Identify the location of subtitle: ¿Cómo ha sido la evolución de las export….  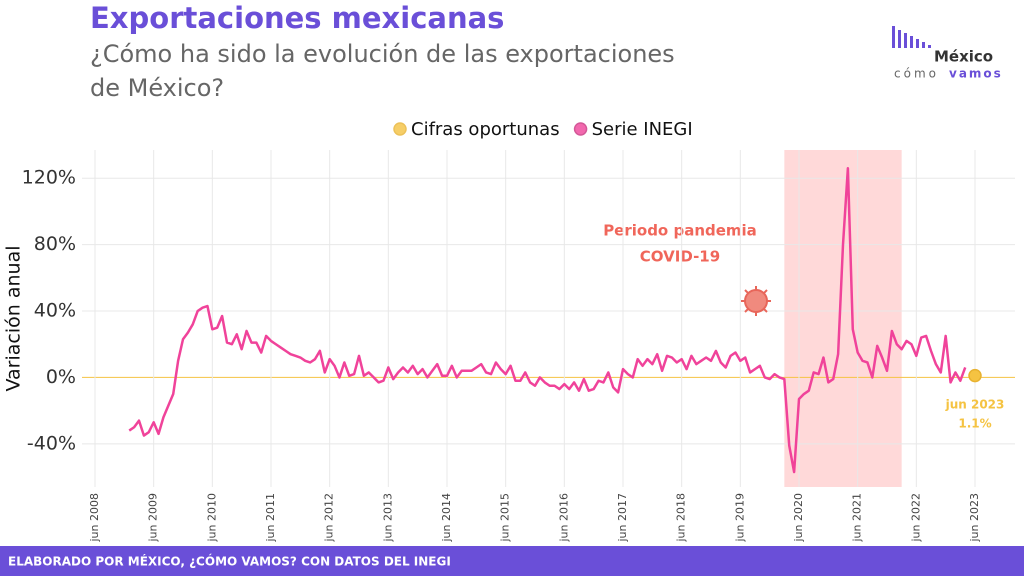
(382, 54).